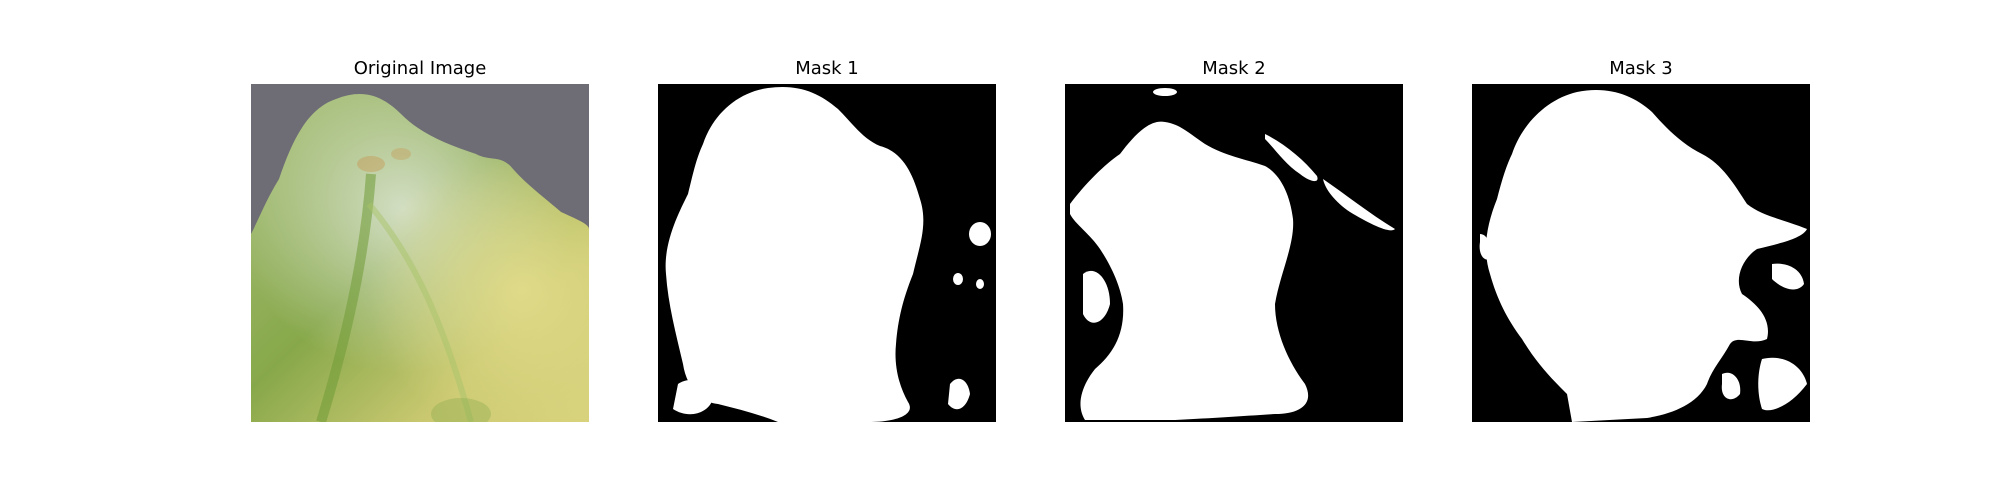 The image size is (2000, 500). Describe the element at coordinates (794, 254) in the screenshot. I see `mask-1-region` at that location.